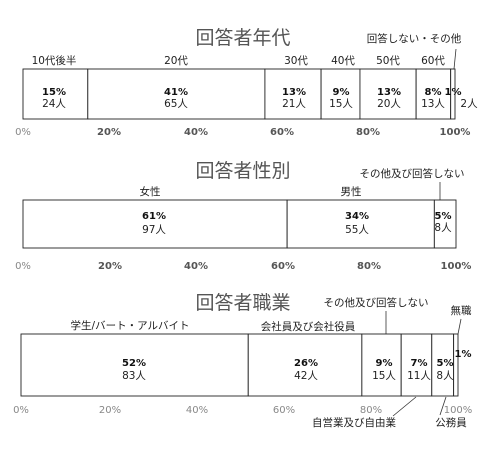 Image resolution: width=490 pixels, height=453 pixels. I want to click on segment-count: 13人, so click(433, 104).